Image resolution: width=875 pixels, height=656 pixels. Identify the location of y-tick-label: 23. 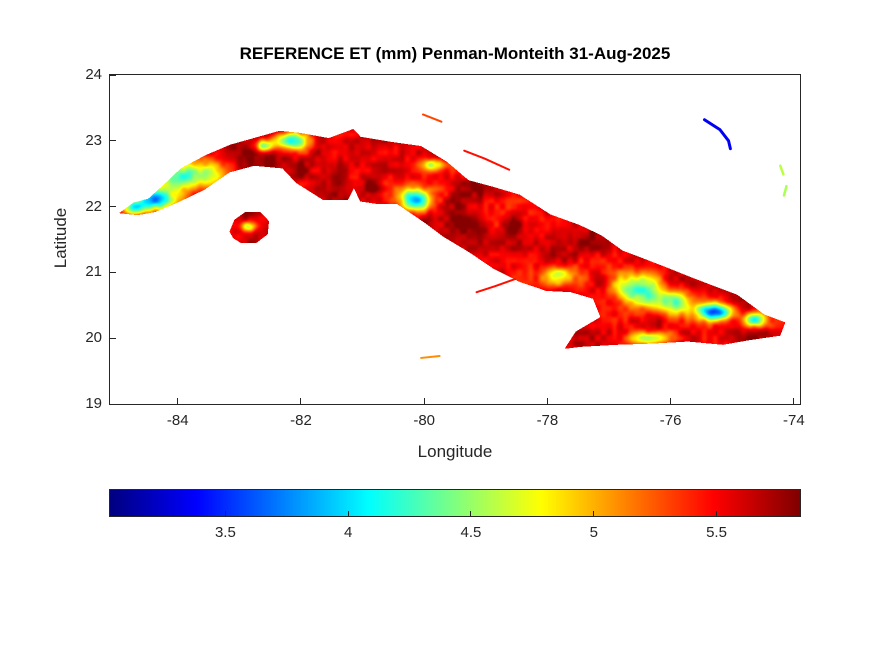
(93, 140).